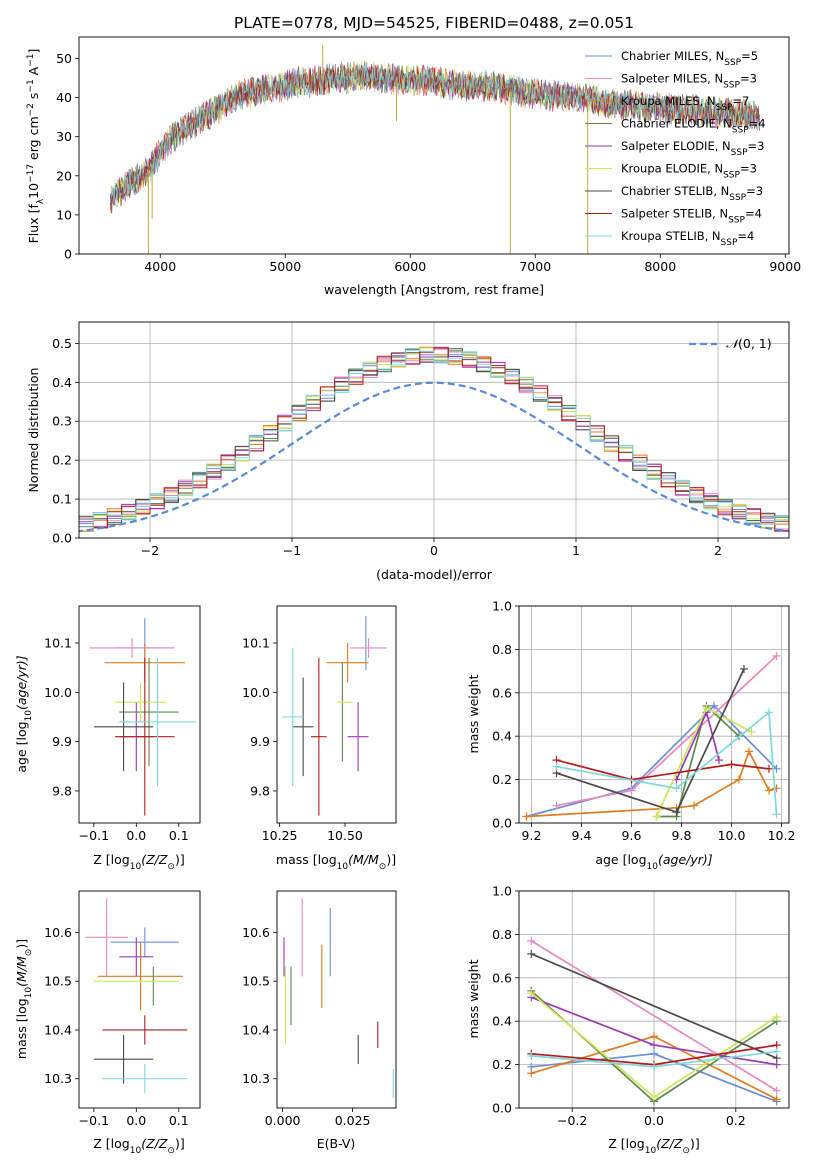  I want to click on weight-vs-age-plot-area, so click(651, 736).